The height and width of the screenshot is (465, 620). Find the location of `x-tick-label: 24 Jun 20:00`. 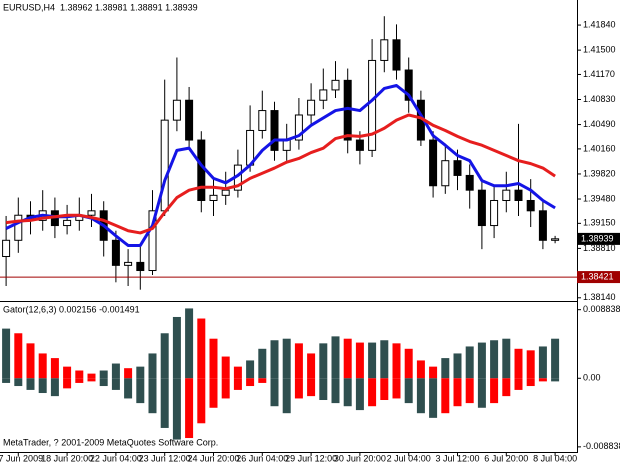

x-tick-label: 24 Jun 20:00 is located at coordinates (213, 458).